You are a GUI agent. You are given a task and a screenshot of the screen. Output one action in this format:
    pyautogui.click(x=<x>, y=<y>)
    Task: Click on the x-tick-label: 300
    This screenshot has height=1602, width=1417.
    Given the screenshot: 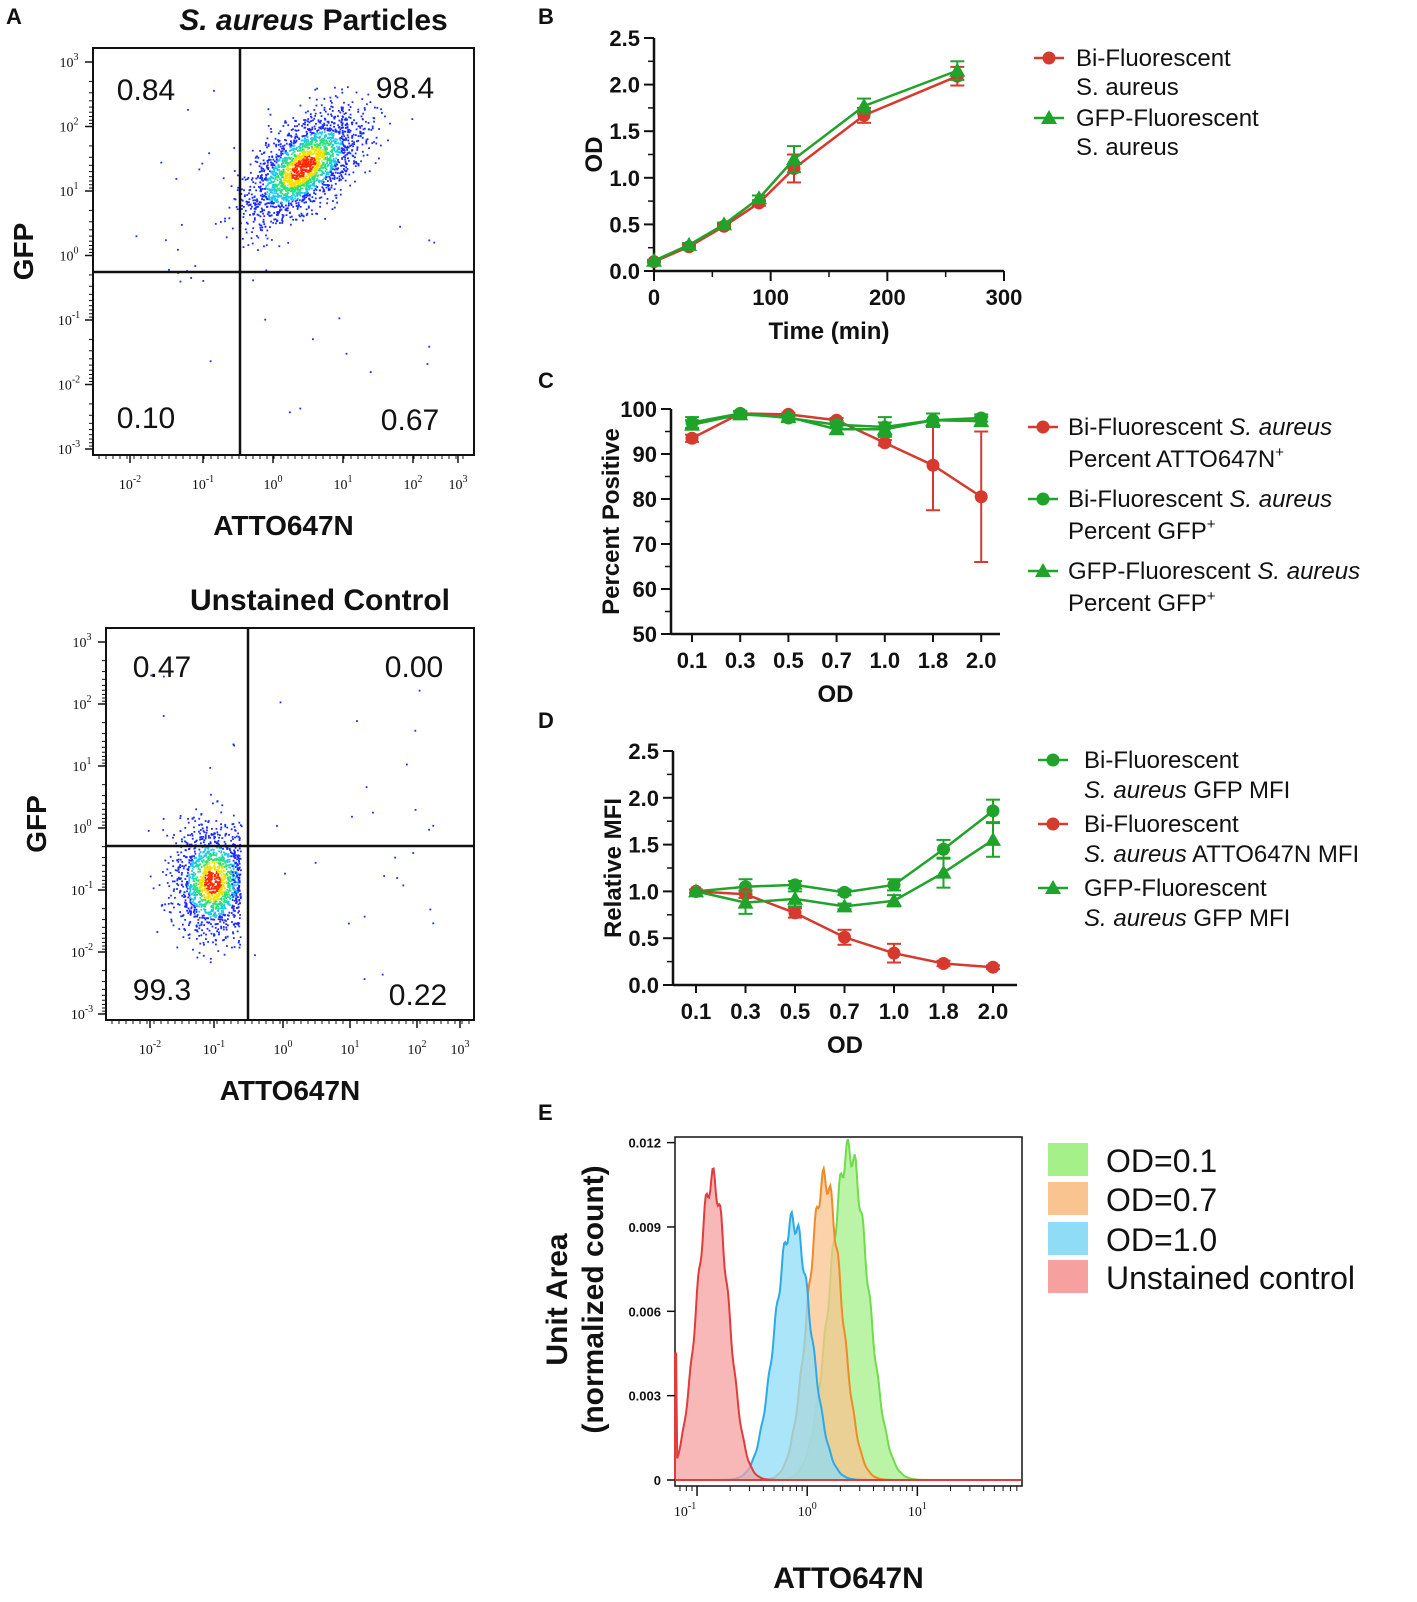 What is the action you would take?
    pyautogui.click(x=1004, y=297)
    